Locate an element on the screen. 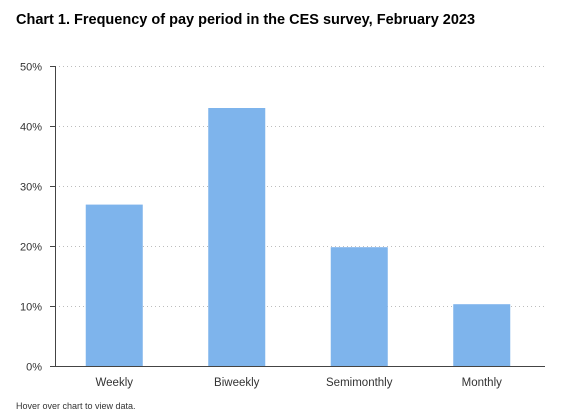 This screenshot has height=415, width=565. x-category-label: Weekly is located at coordinates (115, 383).